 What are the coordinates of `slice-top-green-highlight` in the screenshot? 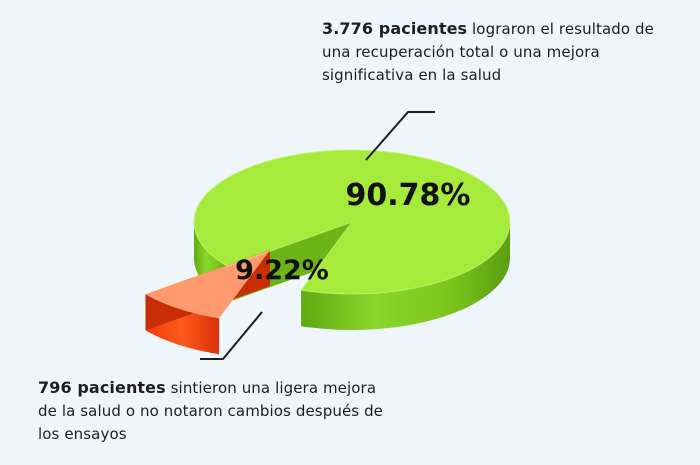 It's located at (352, 222).